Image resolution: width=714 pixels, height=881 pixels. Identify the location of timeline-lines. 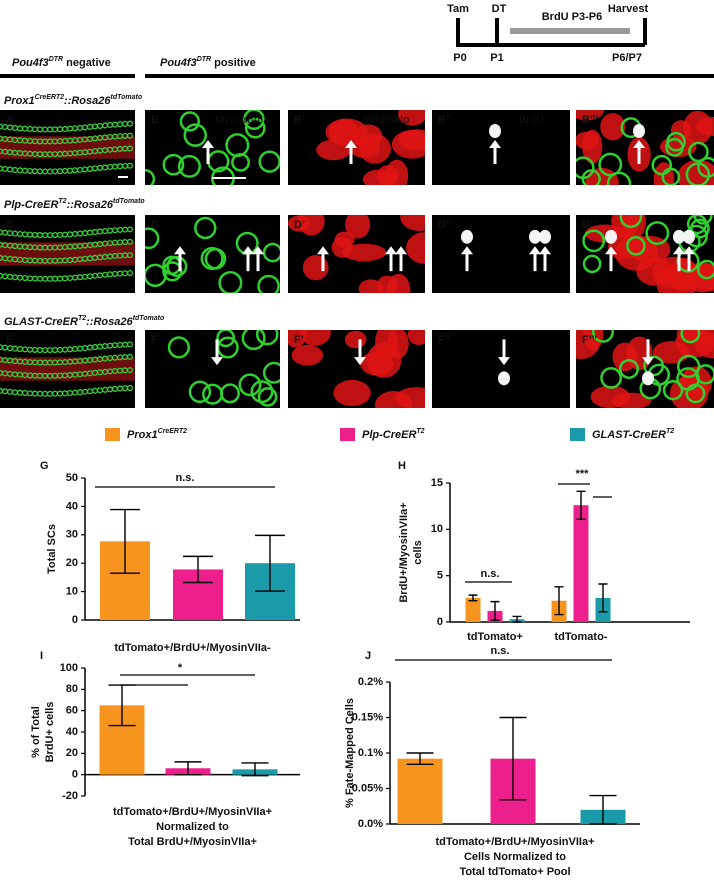
(551, 32).